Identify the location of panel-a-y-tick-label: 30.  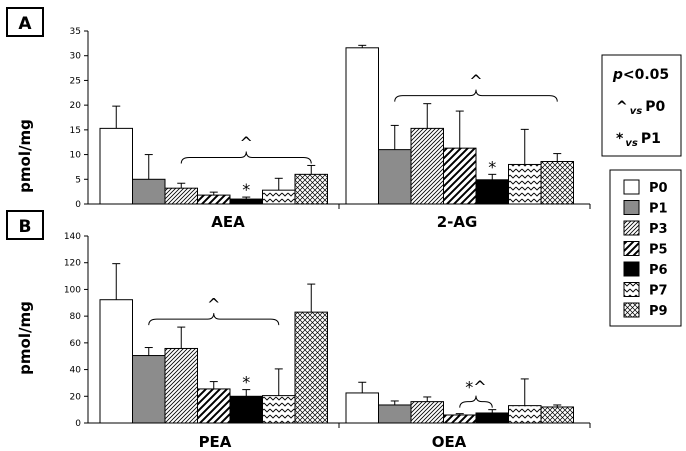
(76, 57).